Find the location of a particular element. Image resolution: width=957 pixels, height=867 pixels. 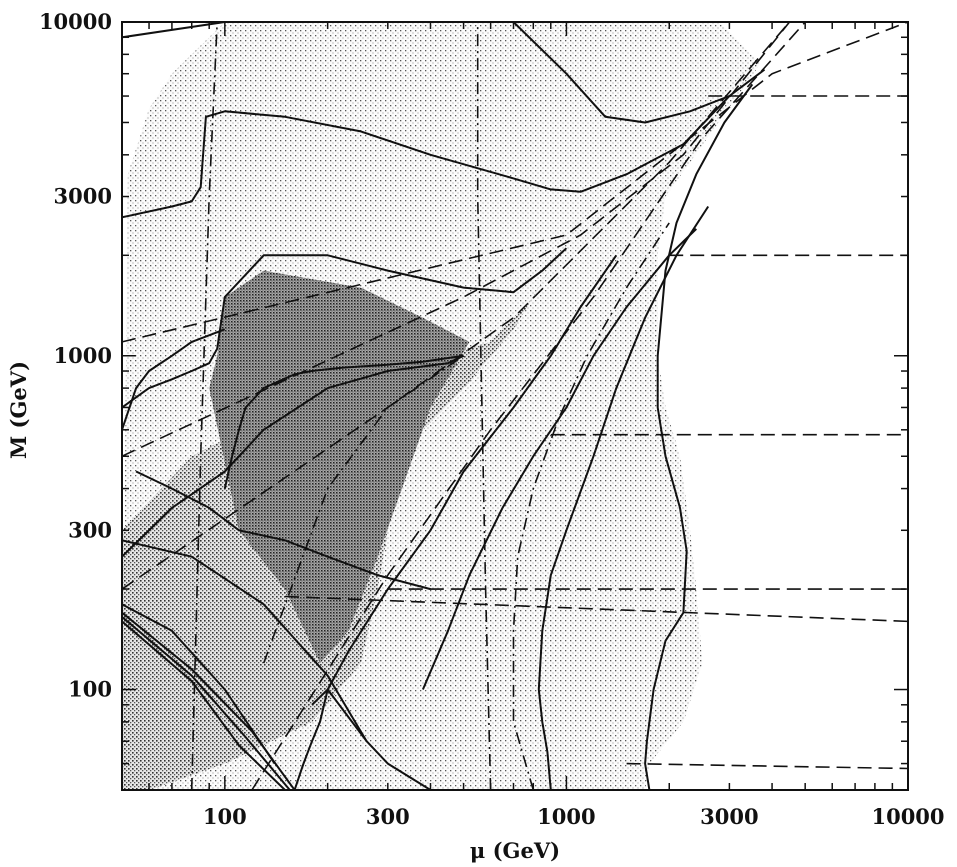

x-tick-label: 300 is located at coordinates (388, 816).